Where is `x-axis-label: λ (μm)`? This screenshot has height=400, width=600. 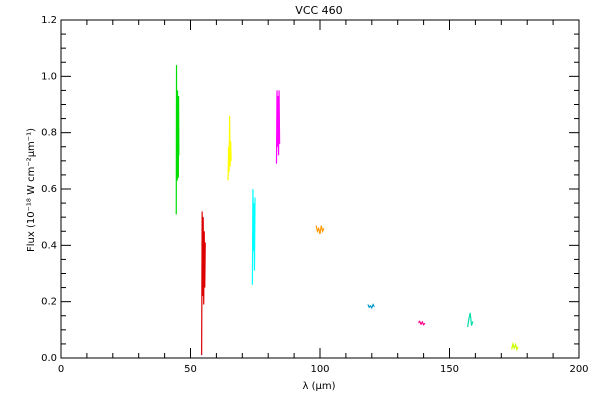
x-axis-label: λ (μm) is located at coordinates (318, 386).